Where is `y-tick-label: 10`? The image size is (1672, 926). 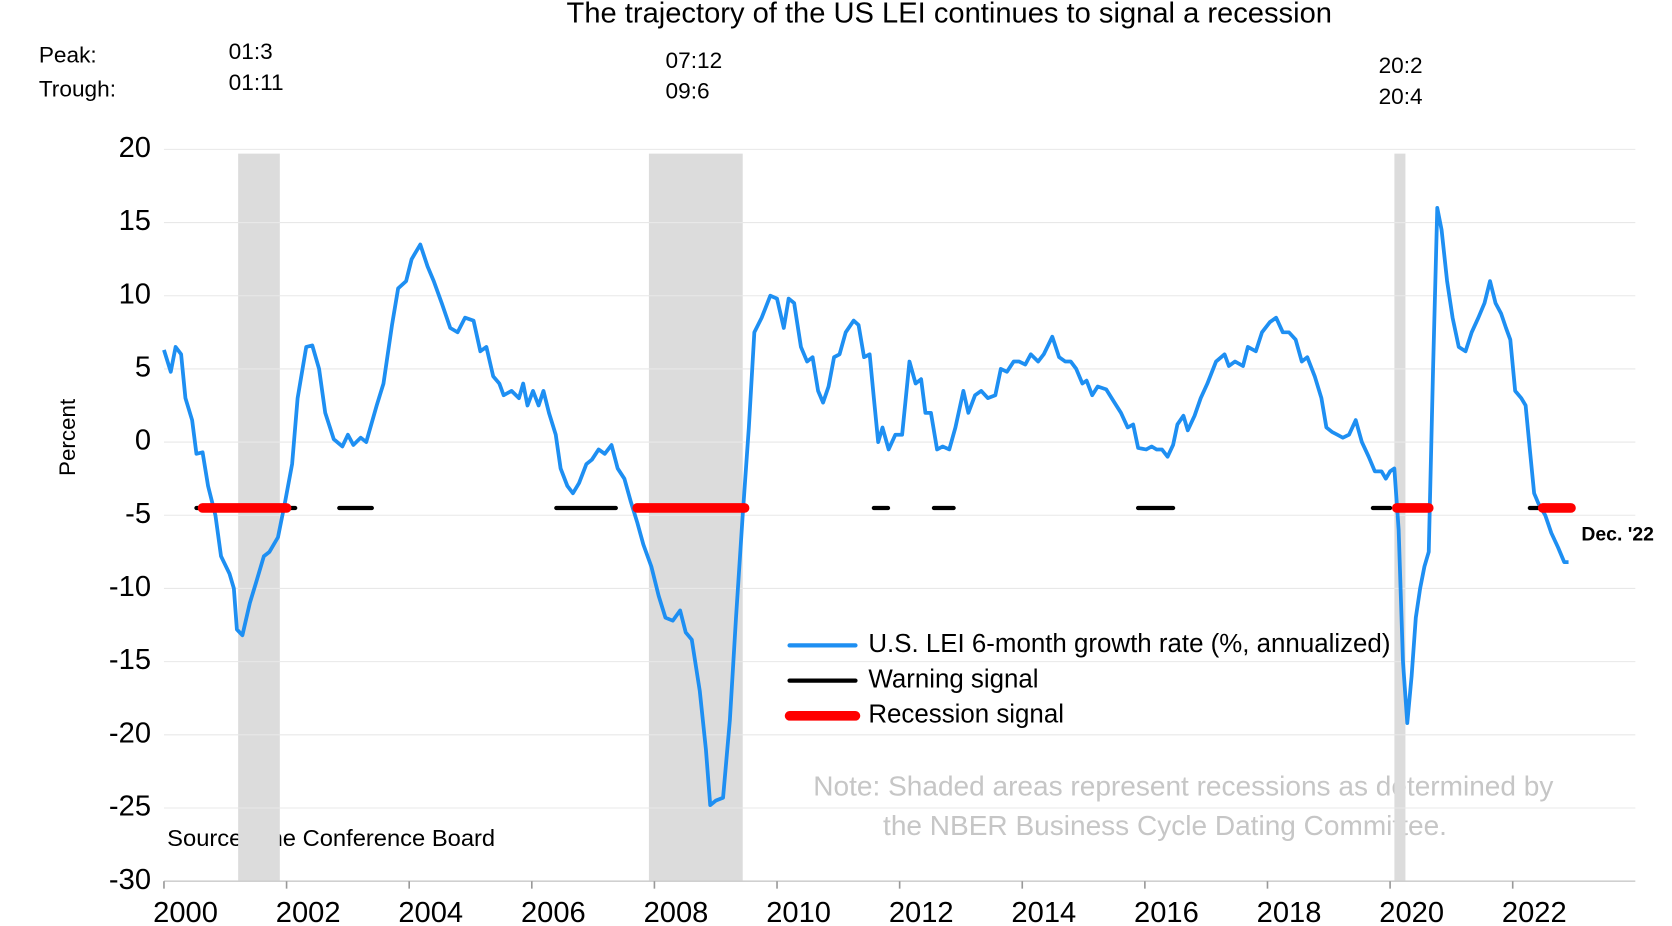
y-tick-label: 10 is located at coordinates (135, 294).